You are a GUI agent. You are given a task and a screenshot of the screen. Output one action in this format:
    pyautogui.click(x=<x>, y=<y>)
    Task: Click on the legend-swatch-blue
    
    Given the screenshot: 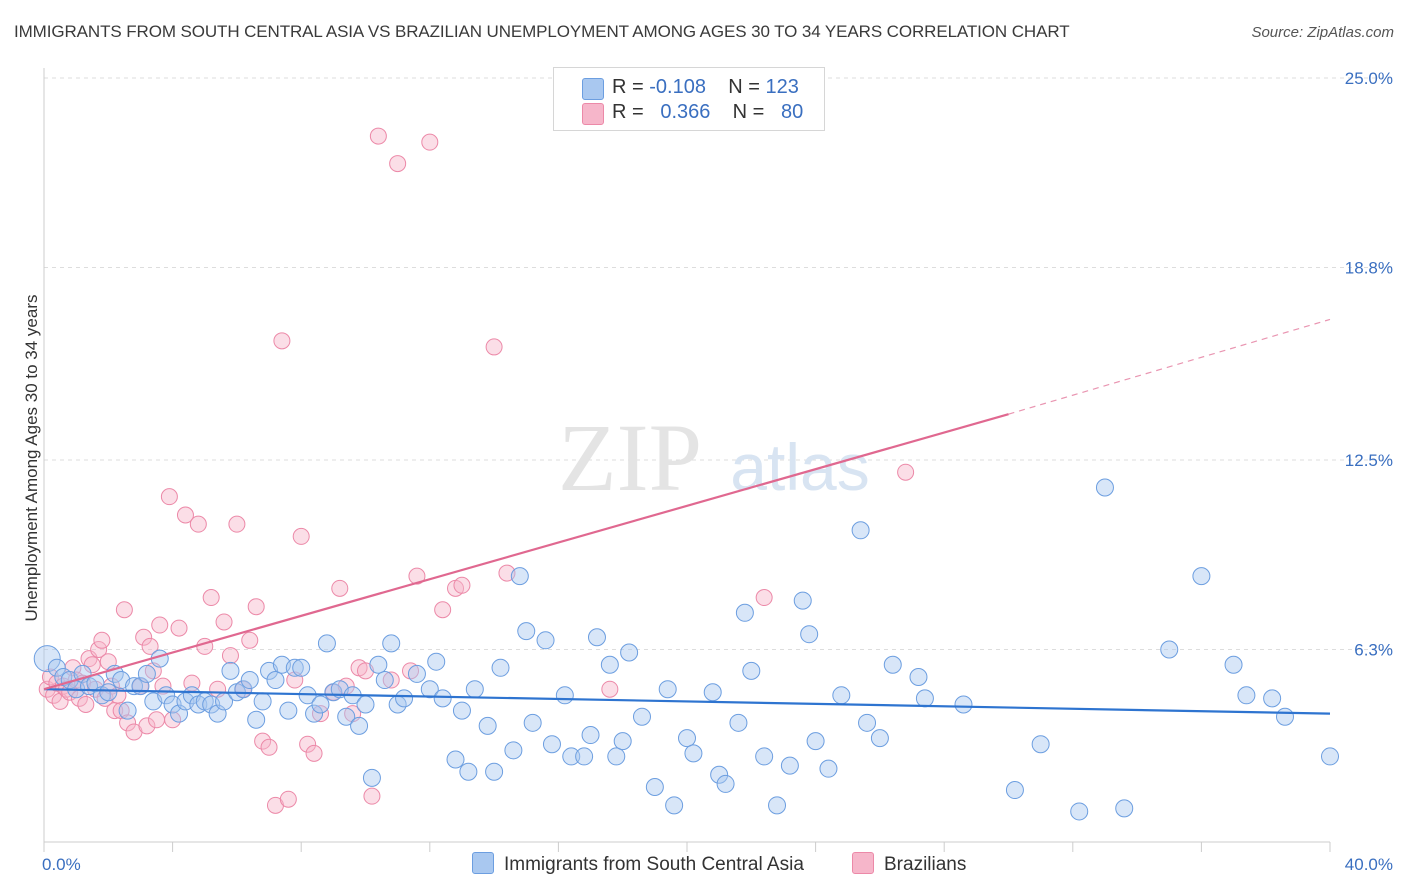 What is the action you would take?
    pyautogui.click(x=593, y=89)
    